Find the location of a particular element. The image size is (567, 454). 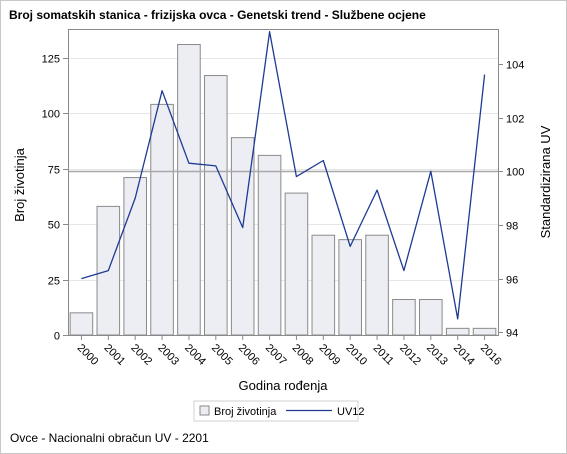

footnote: Ovce - Nacionalni obračun UV - 2201 is located at coordinates (109, 438).